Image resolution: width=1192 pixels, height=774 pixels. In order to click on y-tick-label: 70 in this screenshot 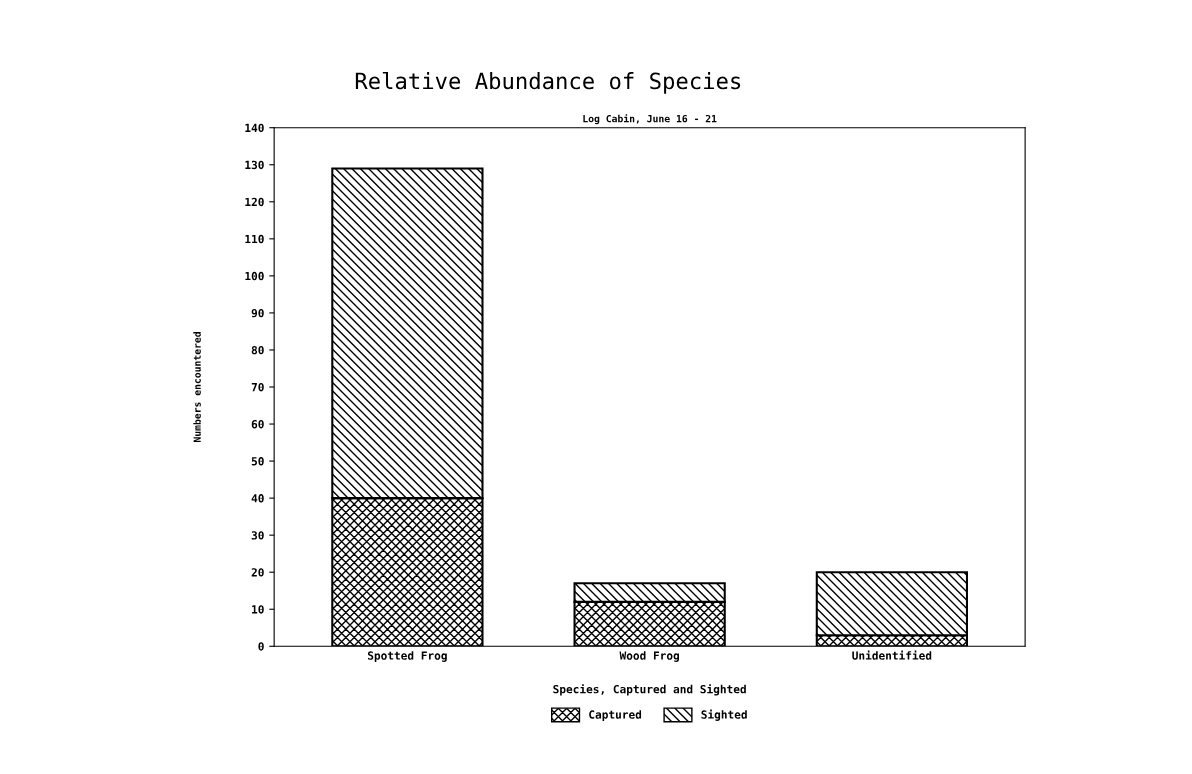, I will do `click(257, 387)`.